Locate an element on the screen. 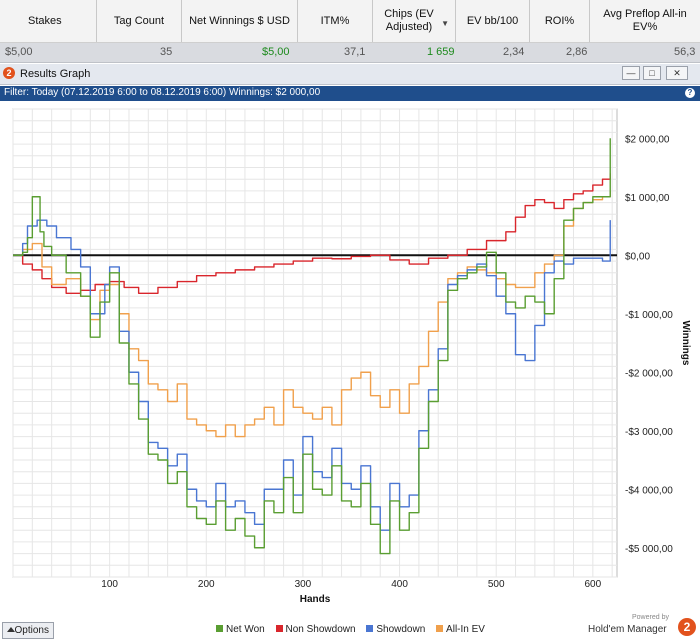 The height and width of the screenshot is (641, 700). column-header-net-winnings: Net Winnings $ USD is located at coordinates (240, 21).